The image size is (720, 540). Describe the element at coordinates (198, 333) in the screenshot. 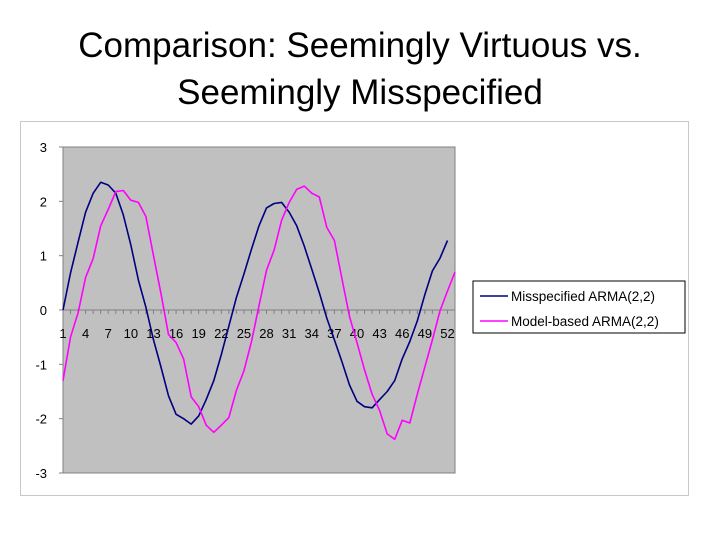

I see `x-tick-label: 19` at that location.